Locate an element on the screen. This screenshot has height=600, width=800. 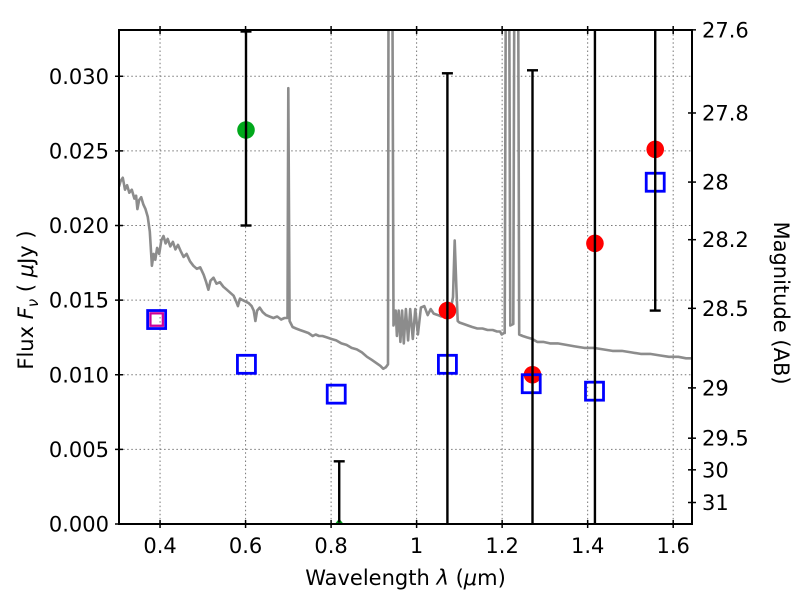
magenta-square-marker is located at coordinates (156, 319).